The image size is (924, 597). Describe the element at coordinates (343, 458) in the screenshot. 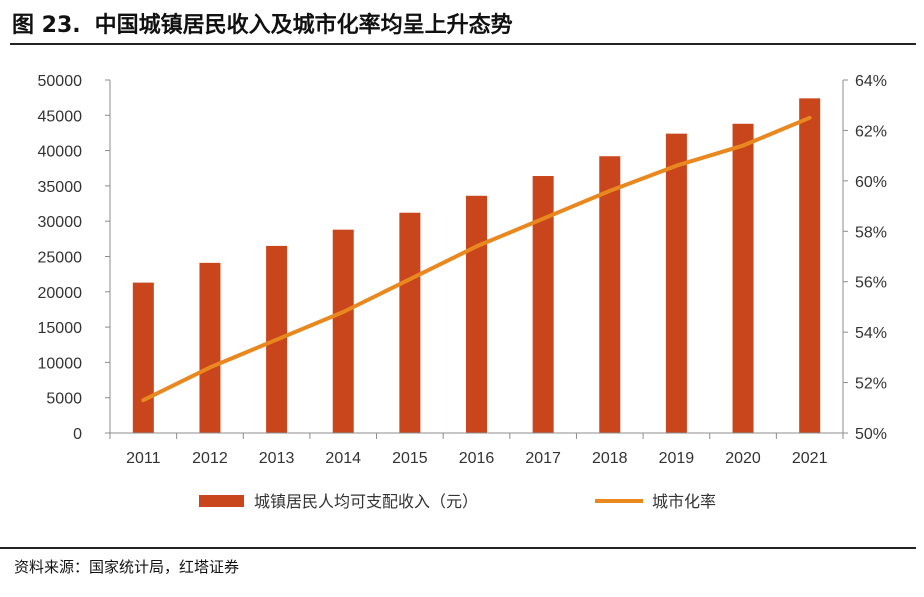

I see `x-tick-label: 2014` at that location.